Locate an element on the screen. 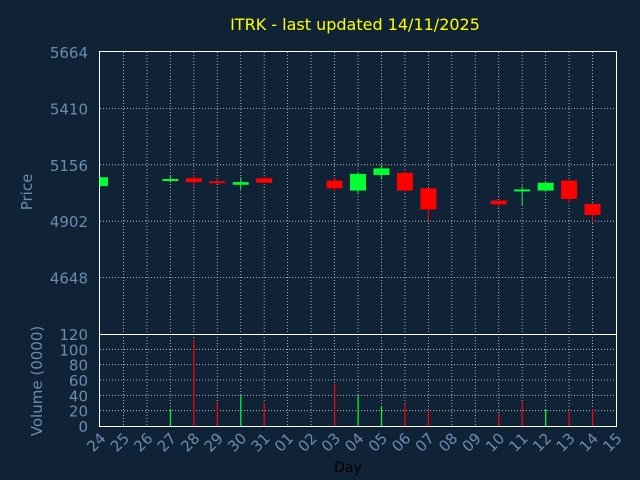 The image size is (640, 480). x-tick-label: 03 is located at coordinates (331, 442).